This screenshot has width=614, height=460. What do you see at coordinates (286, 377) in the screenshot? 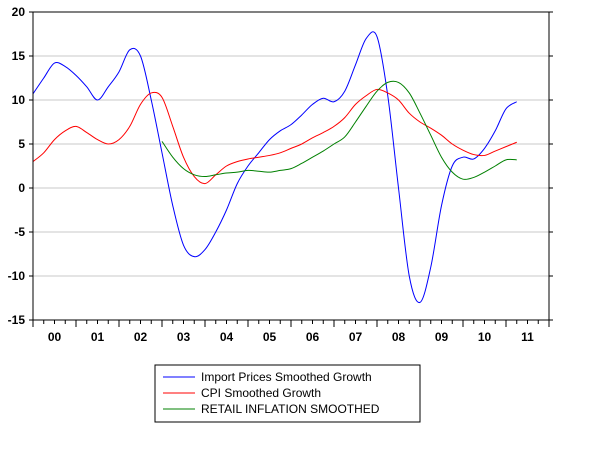
I see `legend-label: Import Prices Smoothed Growth` at bounding box center [286, 377].